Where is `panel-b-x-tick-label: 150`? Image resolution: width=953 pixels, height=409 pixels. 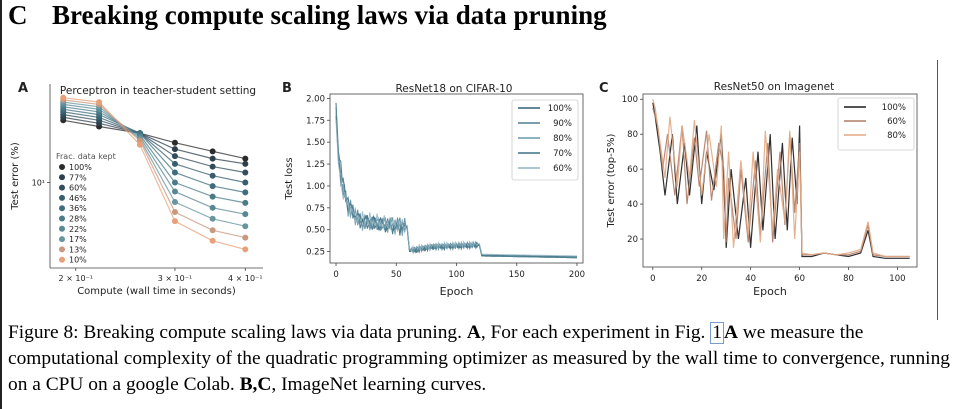
panel-b-x-tick-label: 150 is located at coordinates (517, 275).